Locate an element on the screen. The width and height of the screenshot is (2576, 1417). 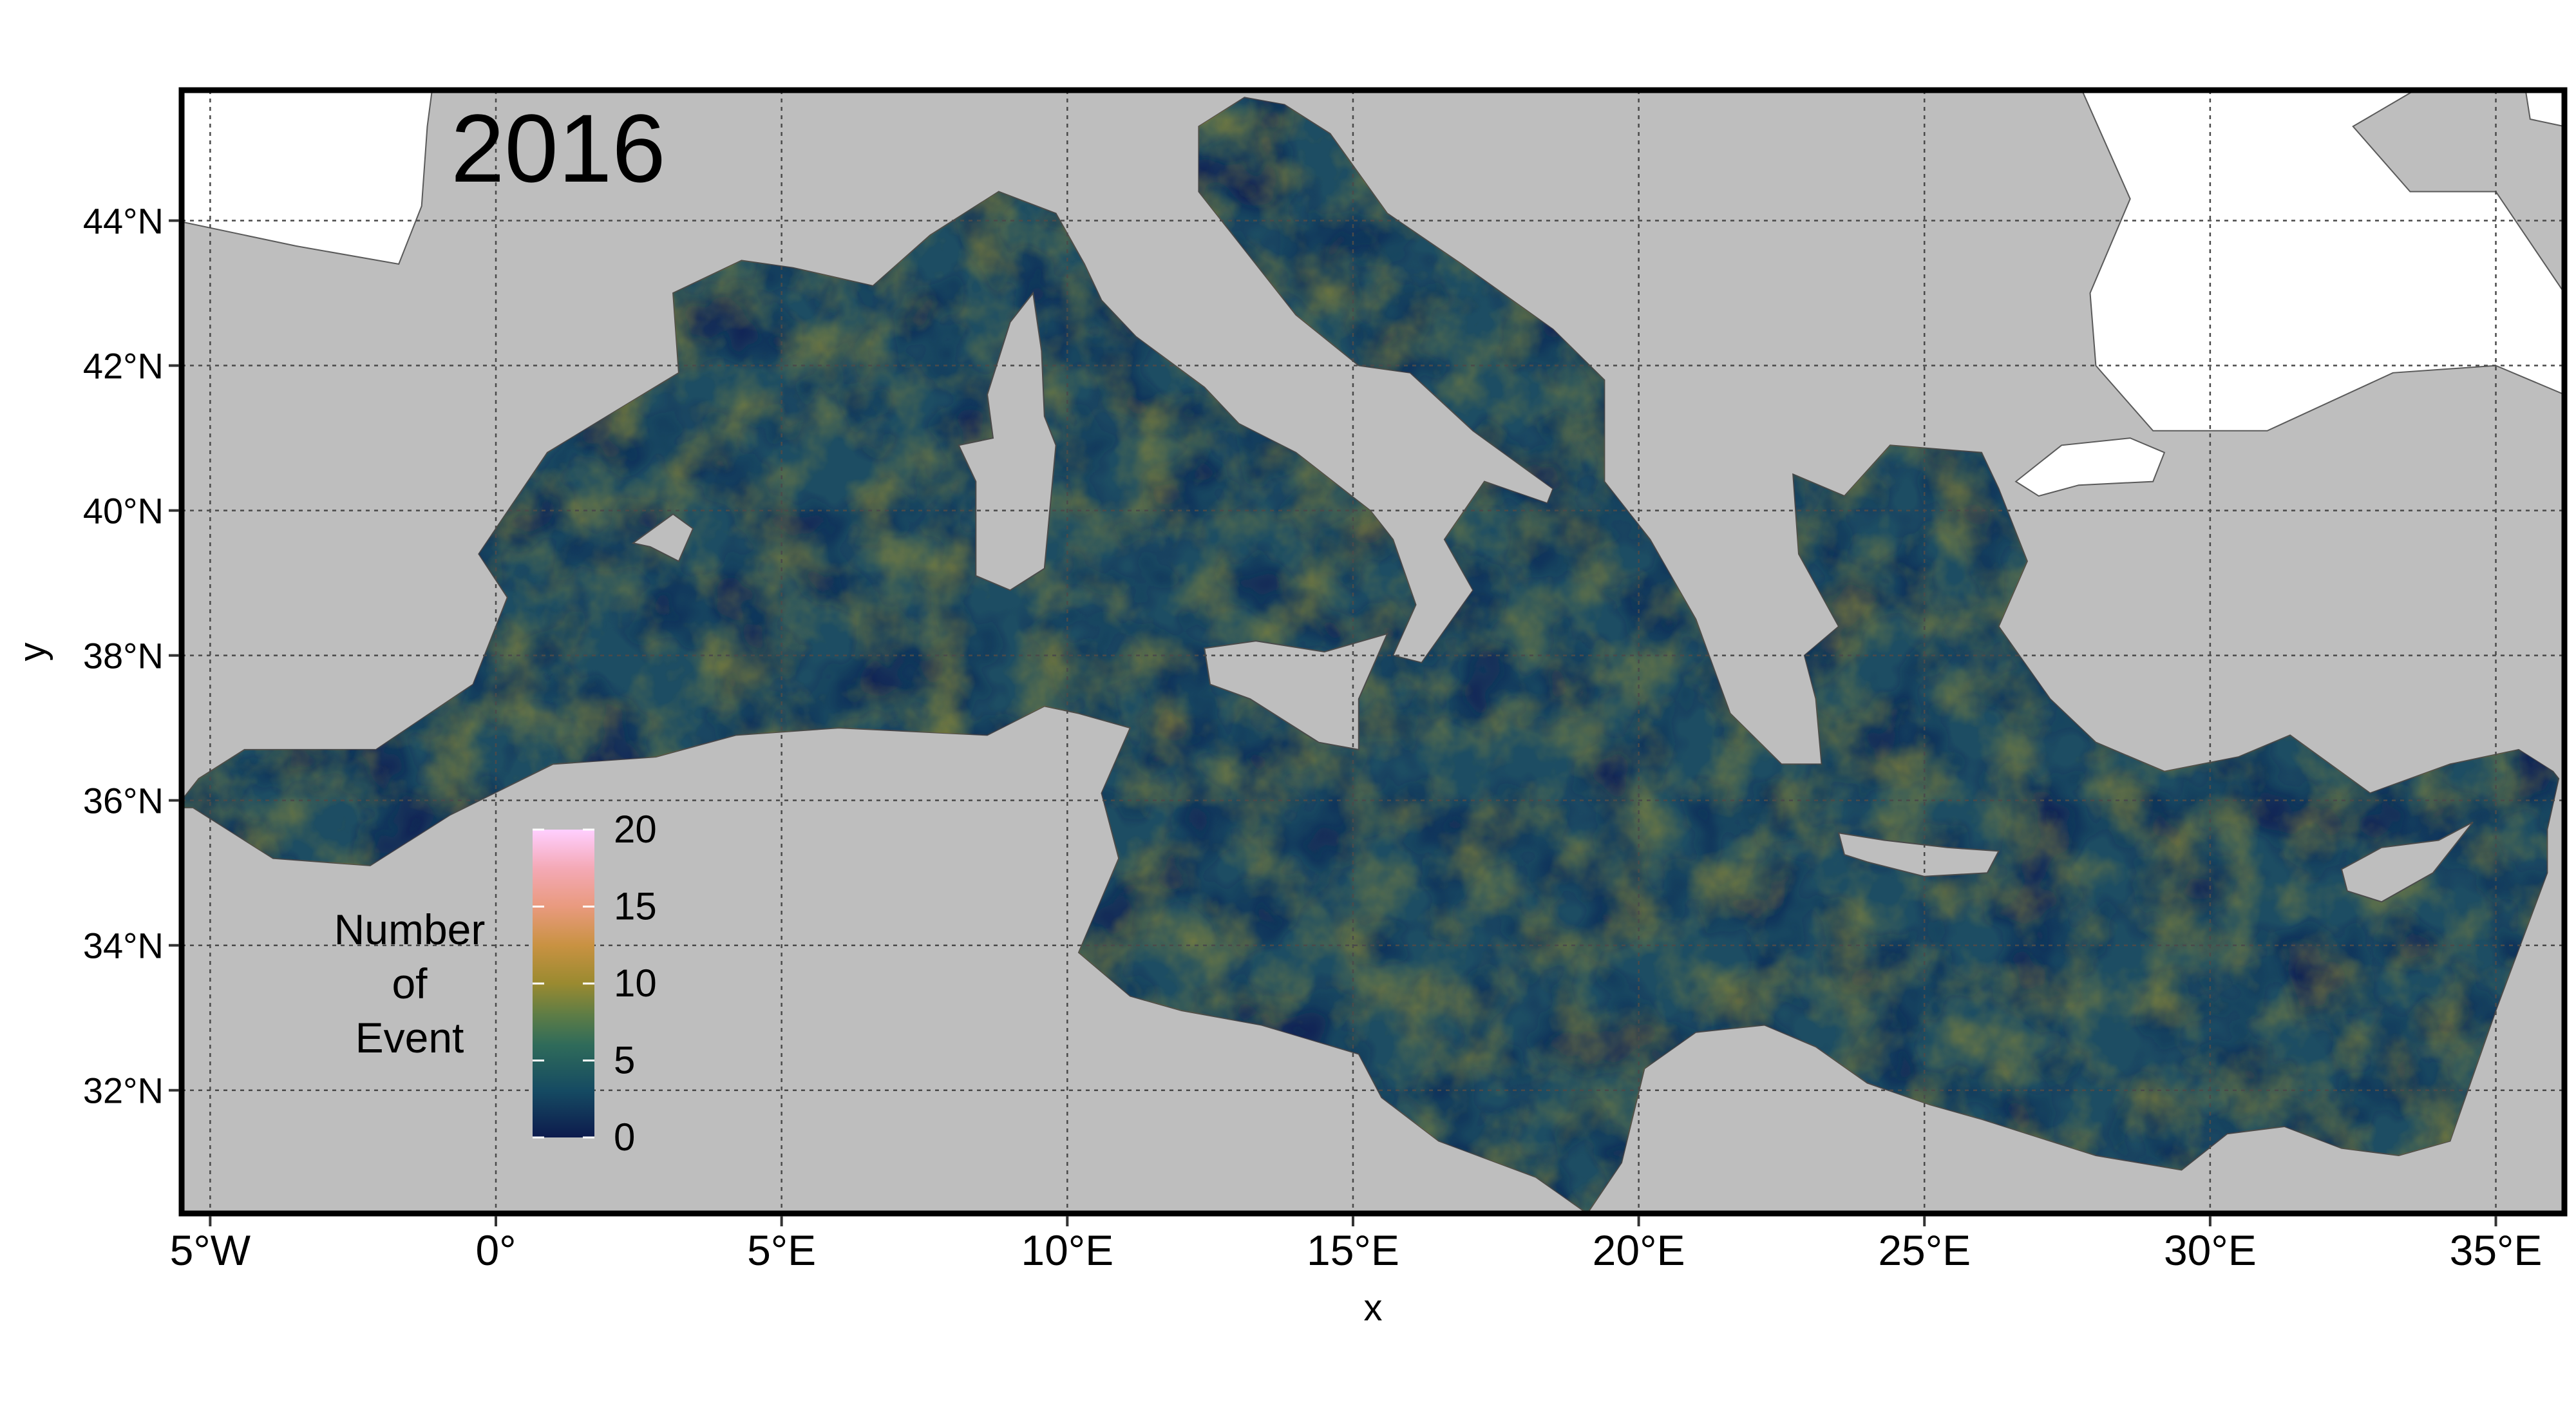
x-tick-label: 20°E is located at coordinates (1639, 1250).